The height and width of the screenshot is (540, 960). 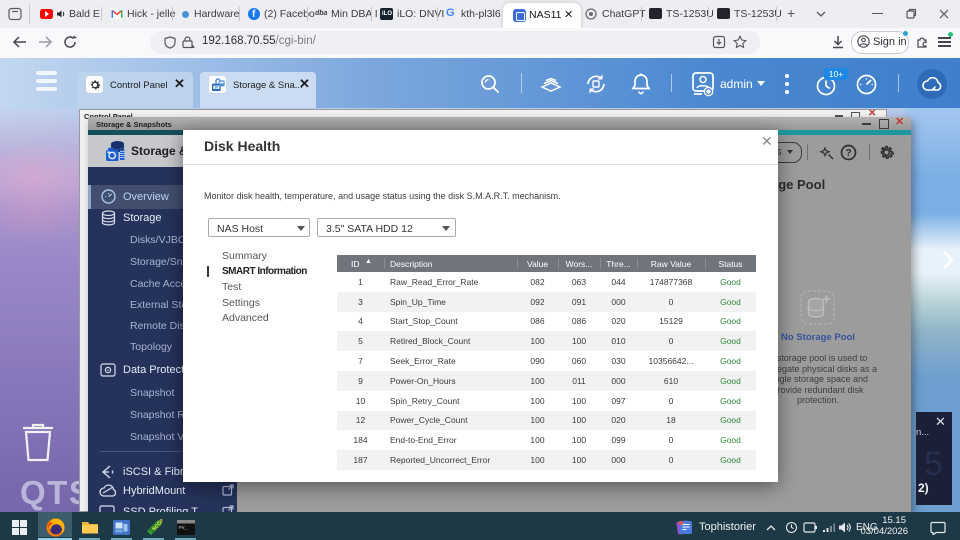 What do you see at coordinates (157, 525) in the screenshot?
I see `svg-text: SCCP` at bounding box center [157, 525].